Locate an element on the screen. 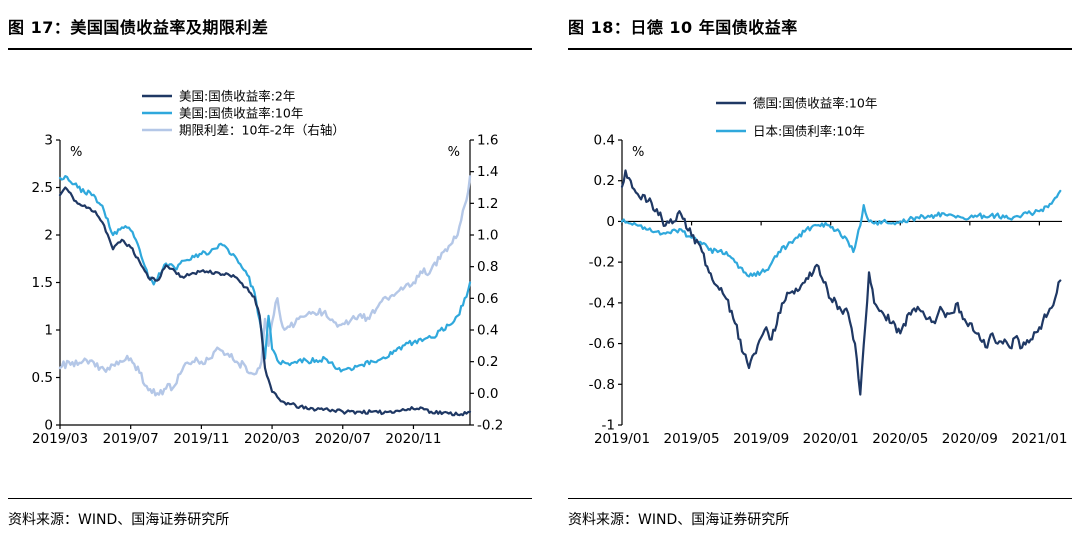  figure-18-title: 图 18：日德 10 年国债收益率 is located at coordinates (820, 29).